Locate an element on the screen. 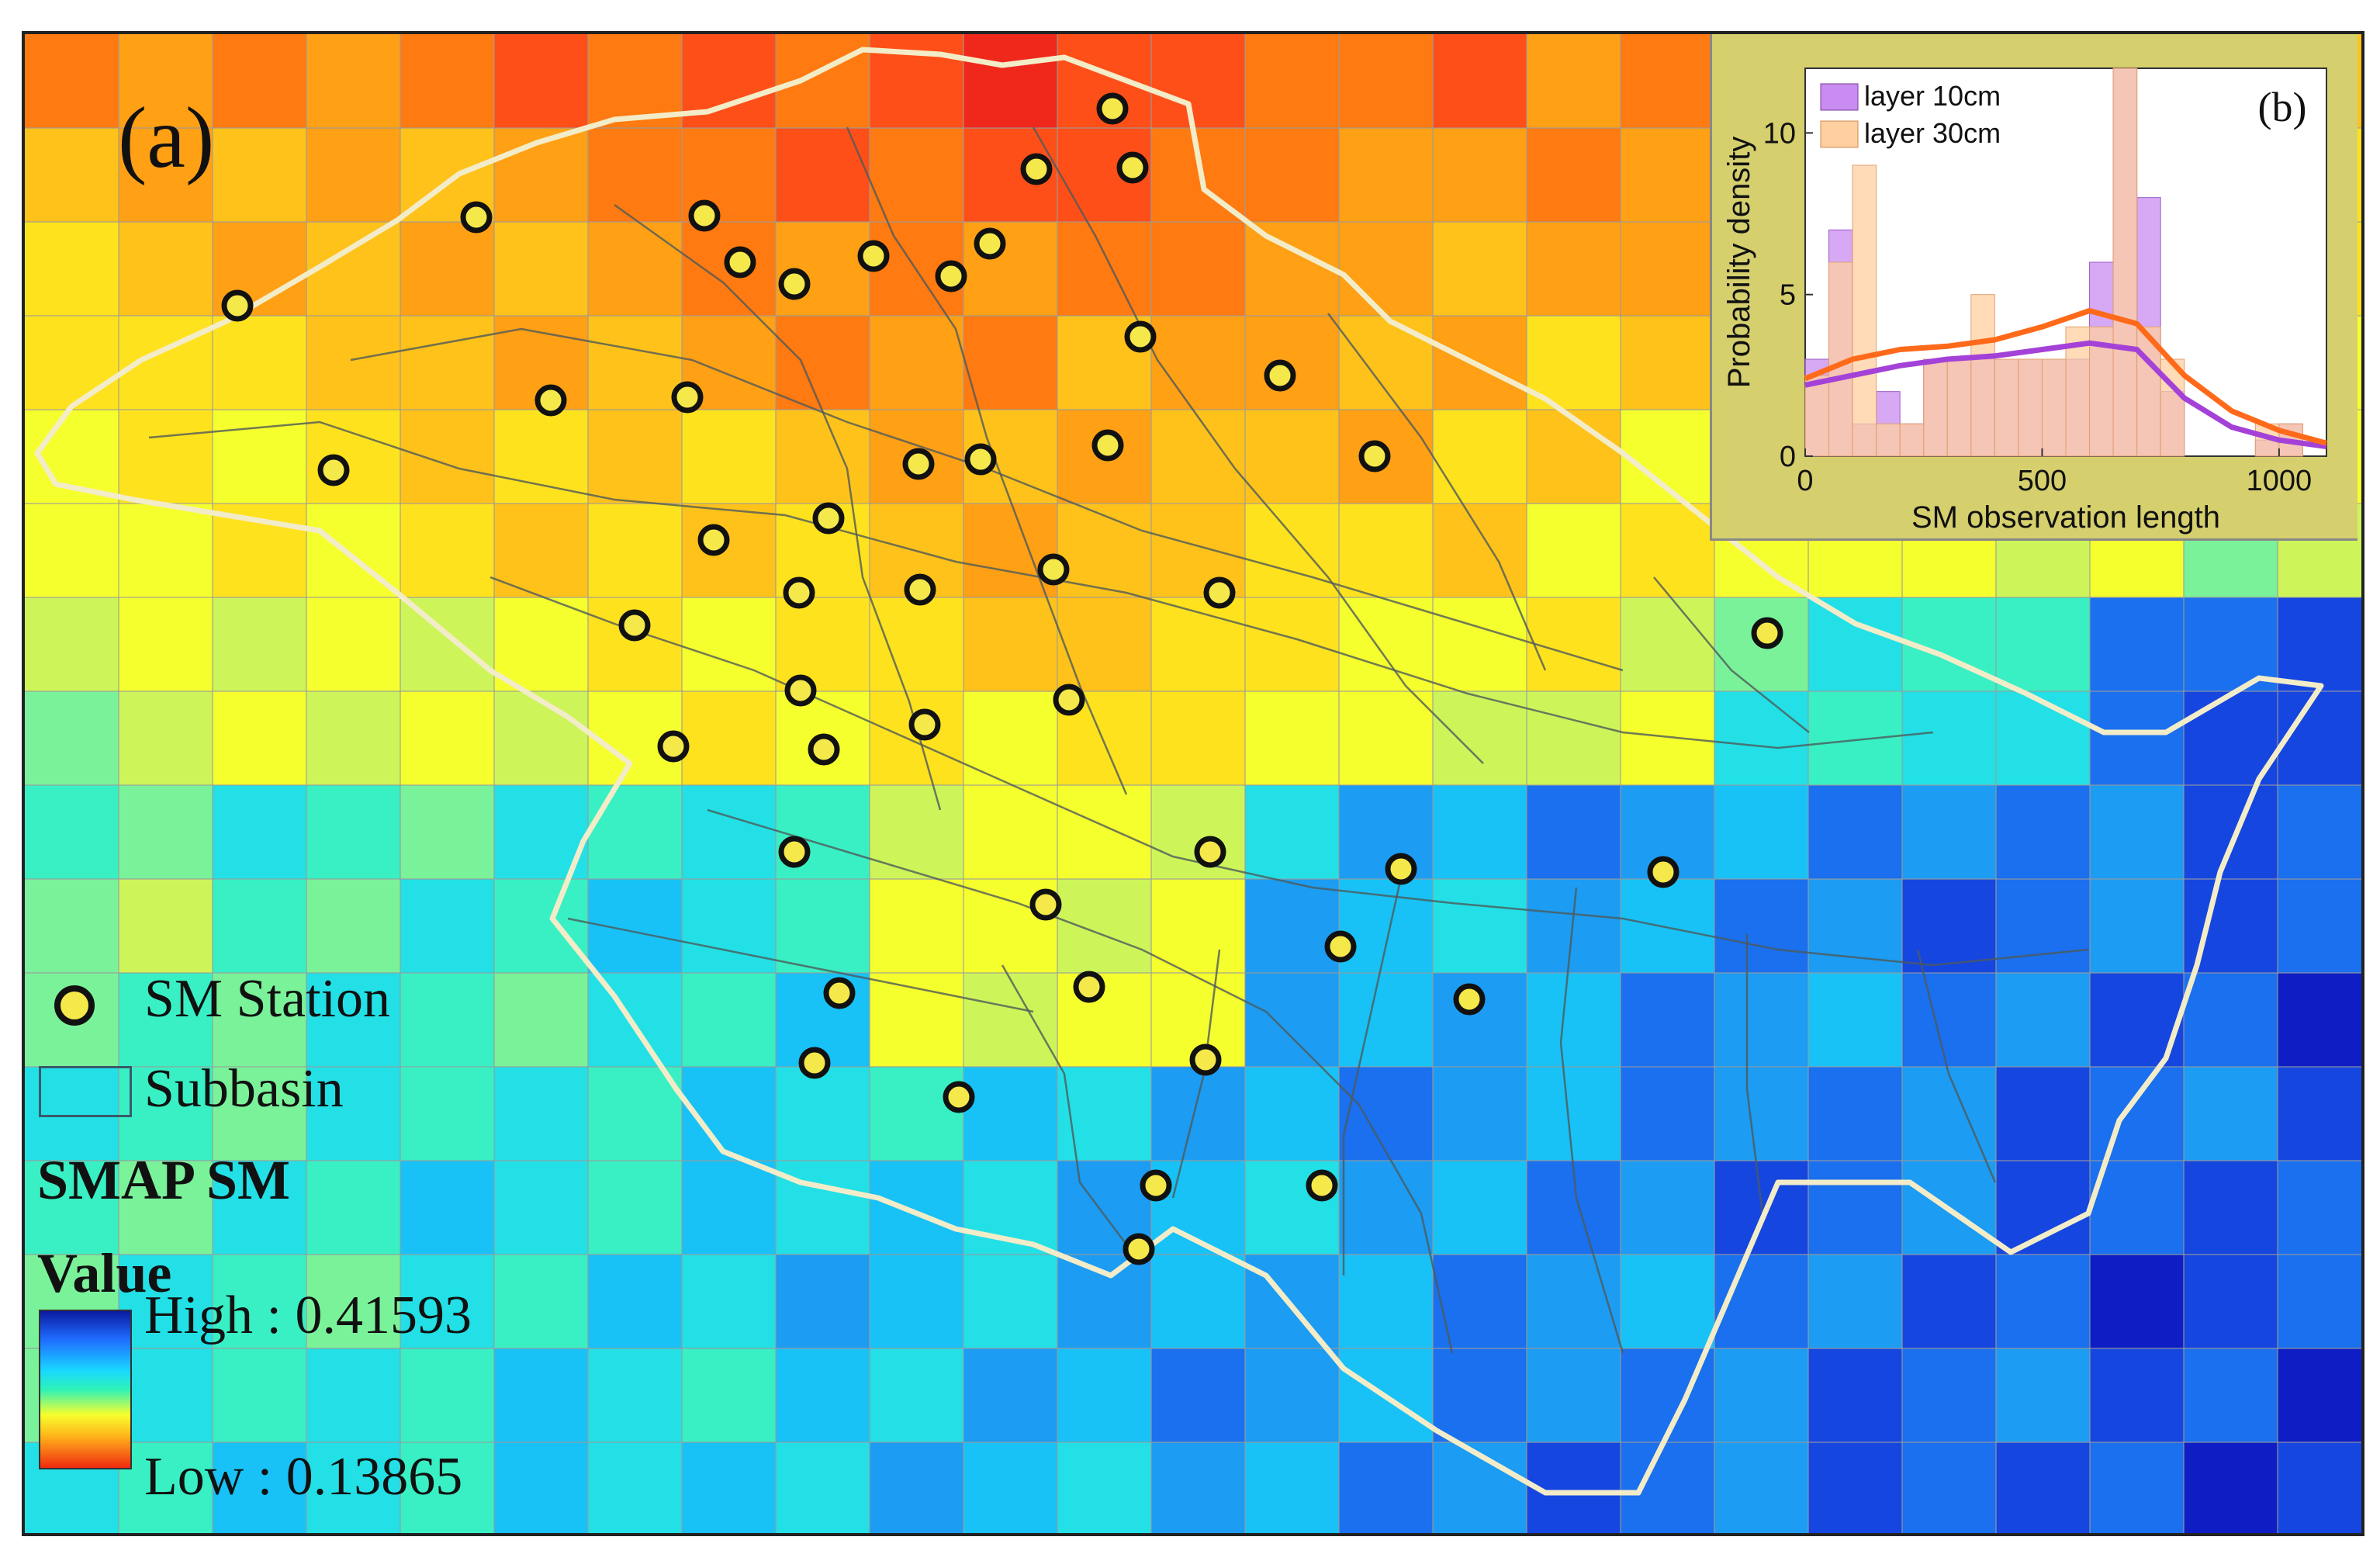  histogram-bar is located at coordinates (1817, 416).